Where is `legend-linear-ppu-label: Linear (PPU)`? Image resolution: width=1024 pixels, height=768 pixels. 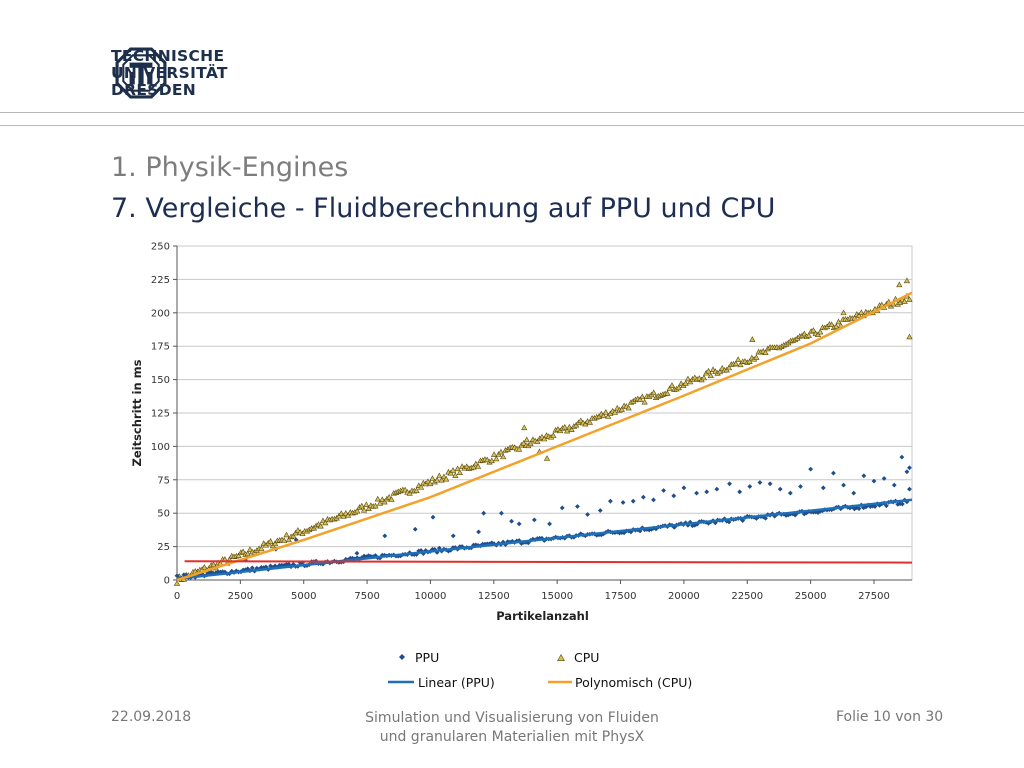
legend-linear-ppu-label: Linear (PPU) is located at coordinates (456, 682).